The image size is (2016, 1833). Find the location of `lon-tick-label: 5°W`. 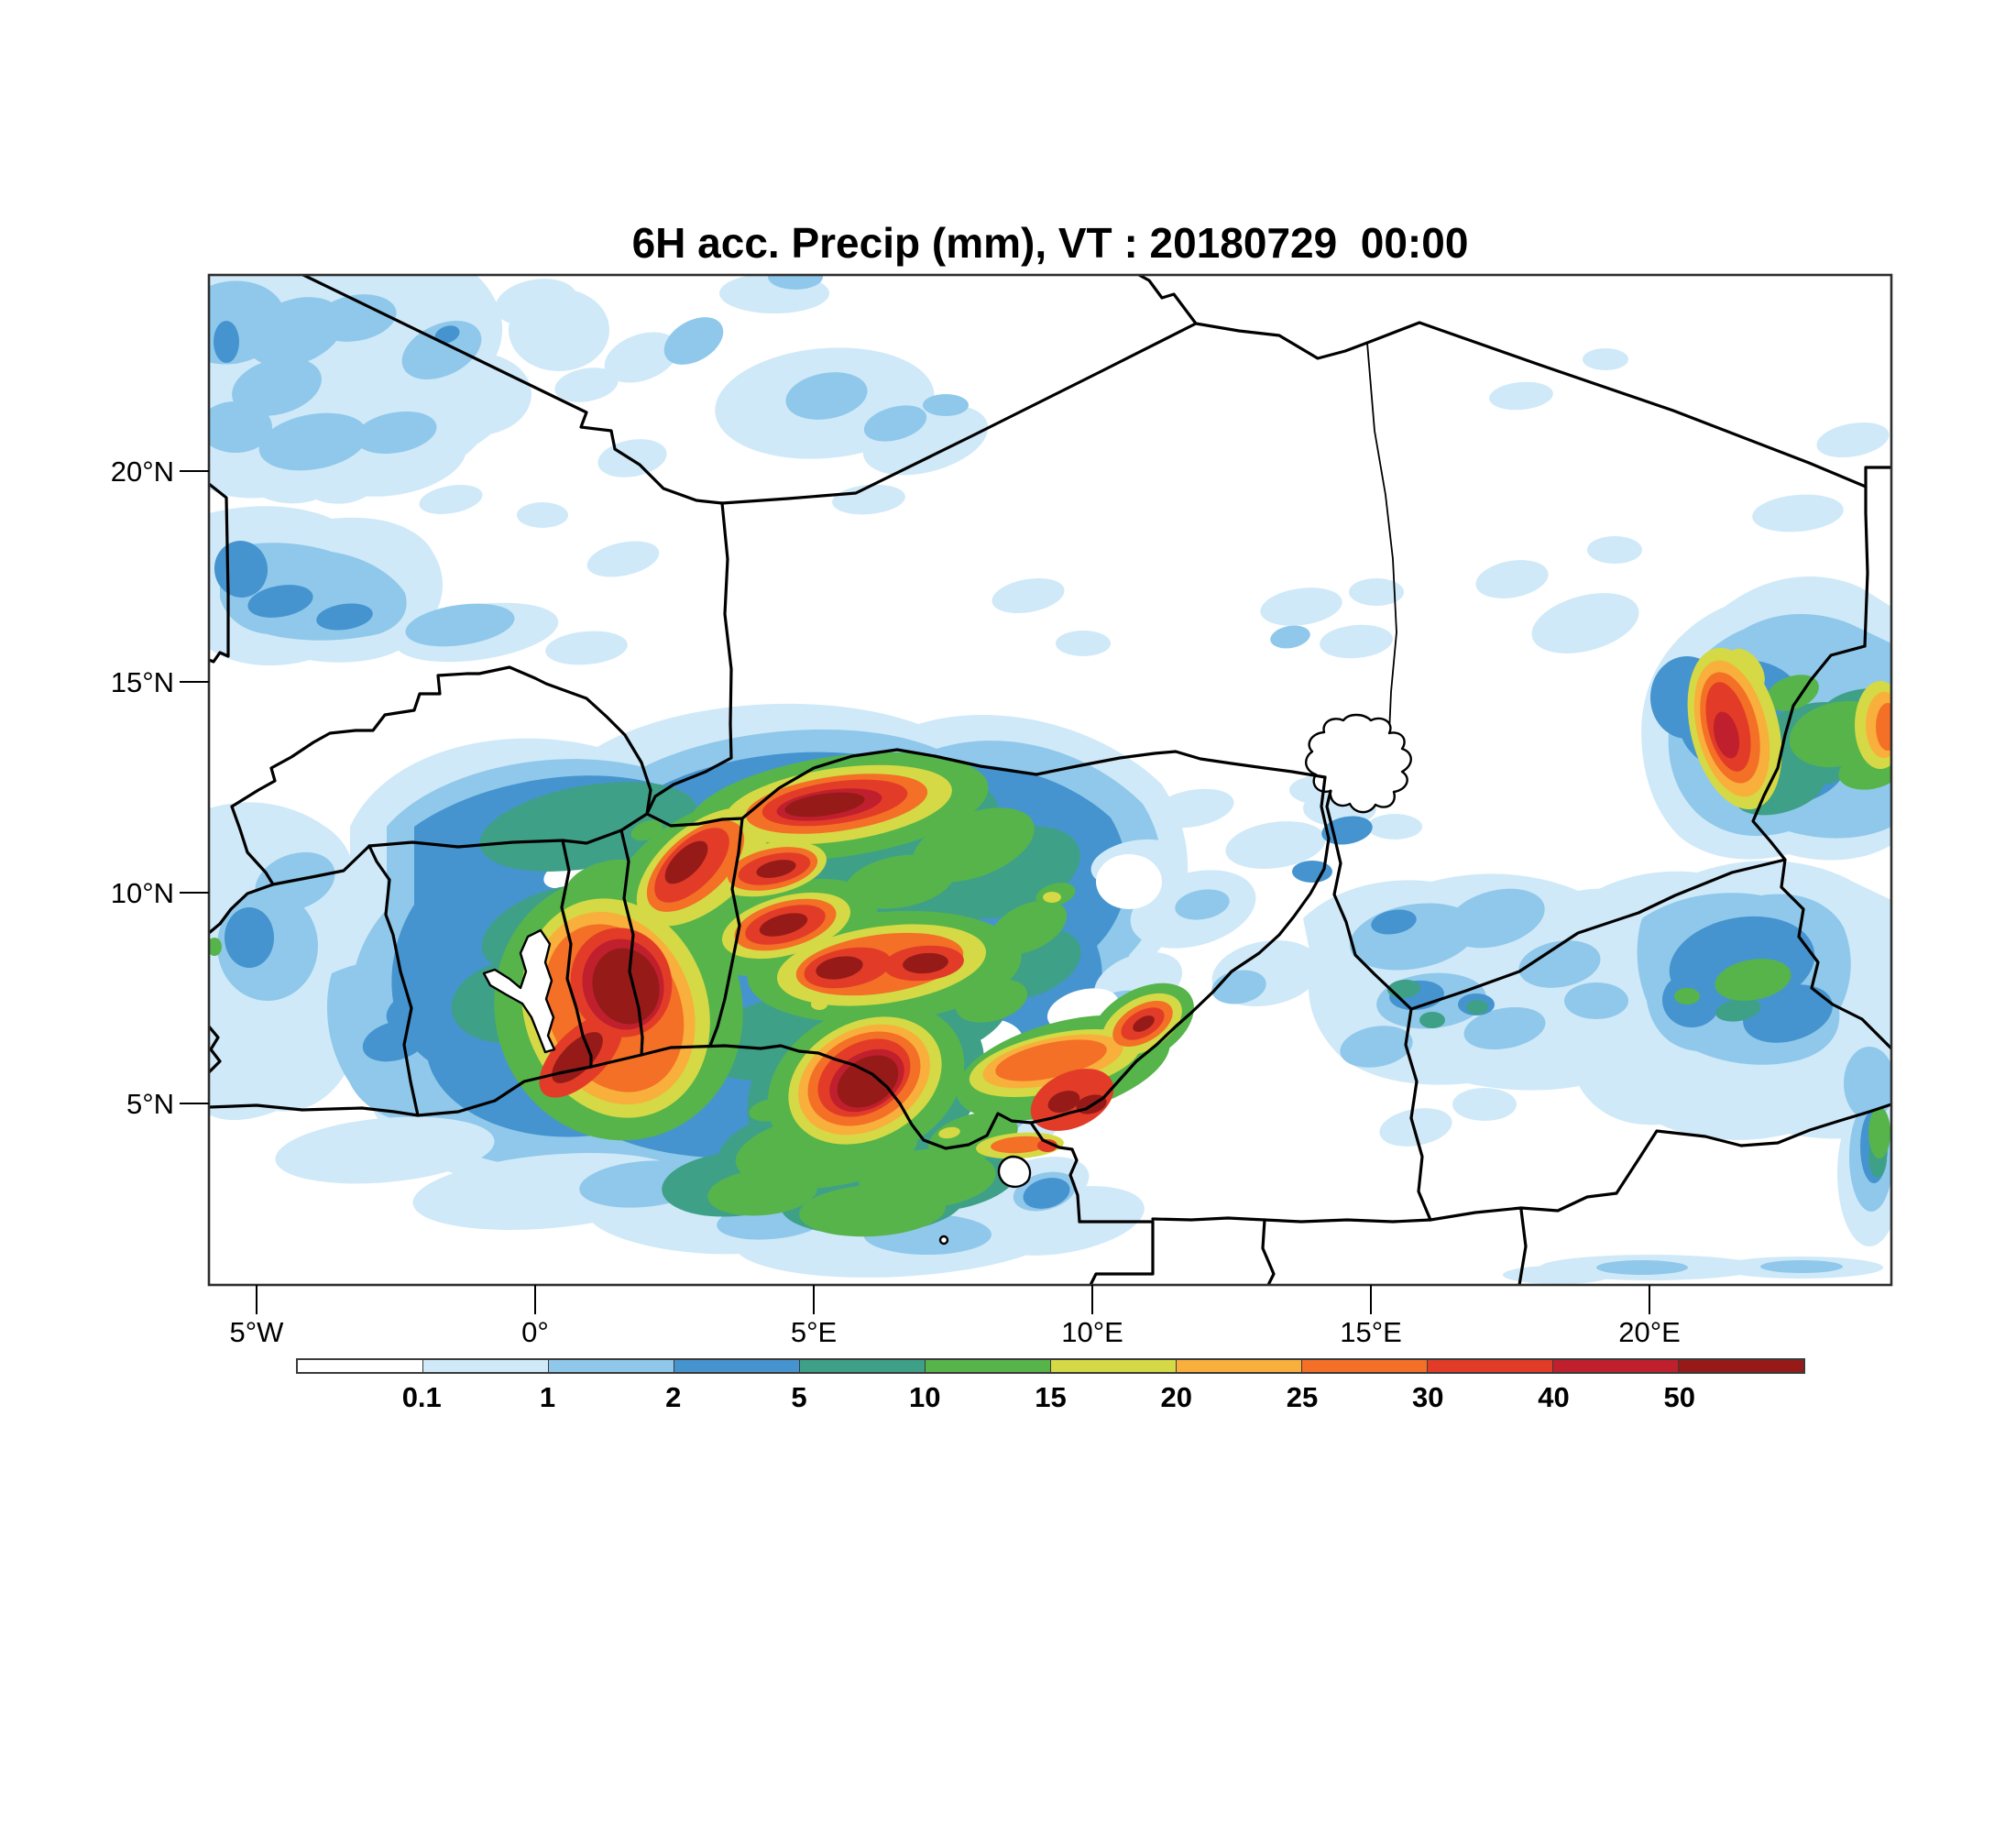

lon-tick-label: 5°W is located at coordinates (256, 1332).